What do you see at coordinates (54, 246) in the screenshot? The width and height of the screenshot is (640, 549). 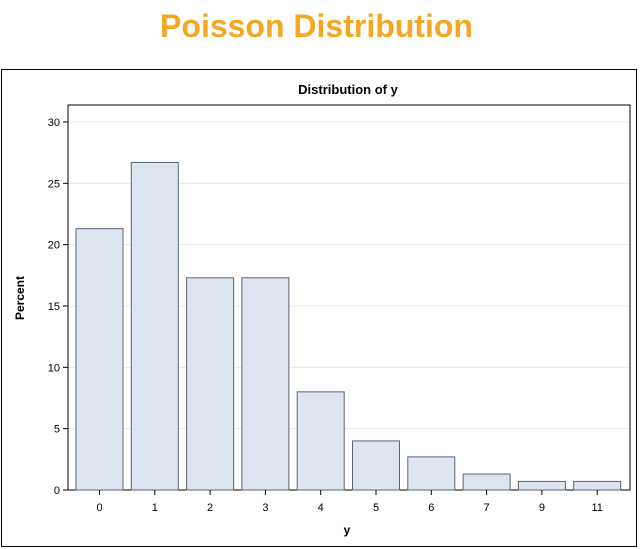 I see `y-tick-label: 20` at bounding box center [54, 246].